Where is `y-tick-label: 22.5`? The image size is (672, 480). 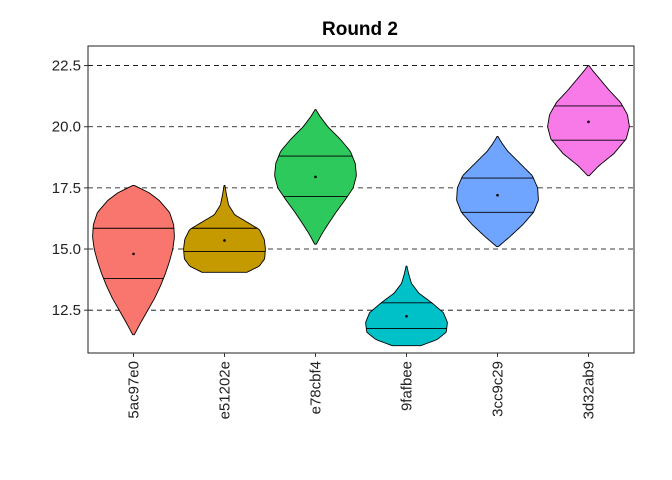
y-tick-label: 22.5 is located at coordinates (66, 66).